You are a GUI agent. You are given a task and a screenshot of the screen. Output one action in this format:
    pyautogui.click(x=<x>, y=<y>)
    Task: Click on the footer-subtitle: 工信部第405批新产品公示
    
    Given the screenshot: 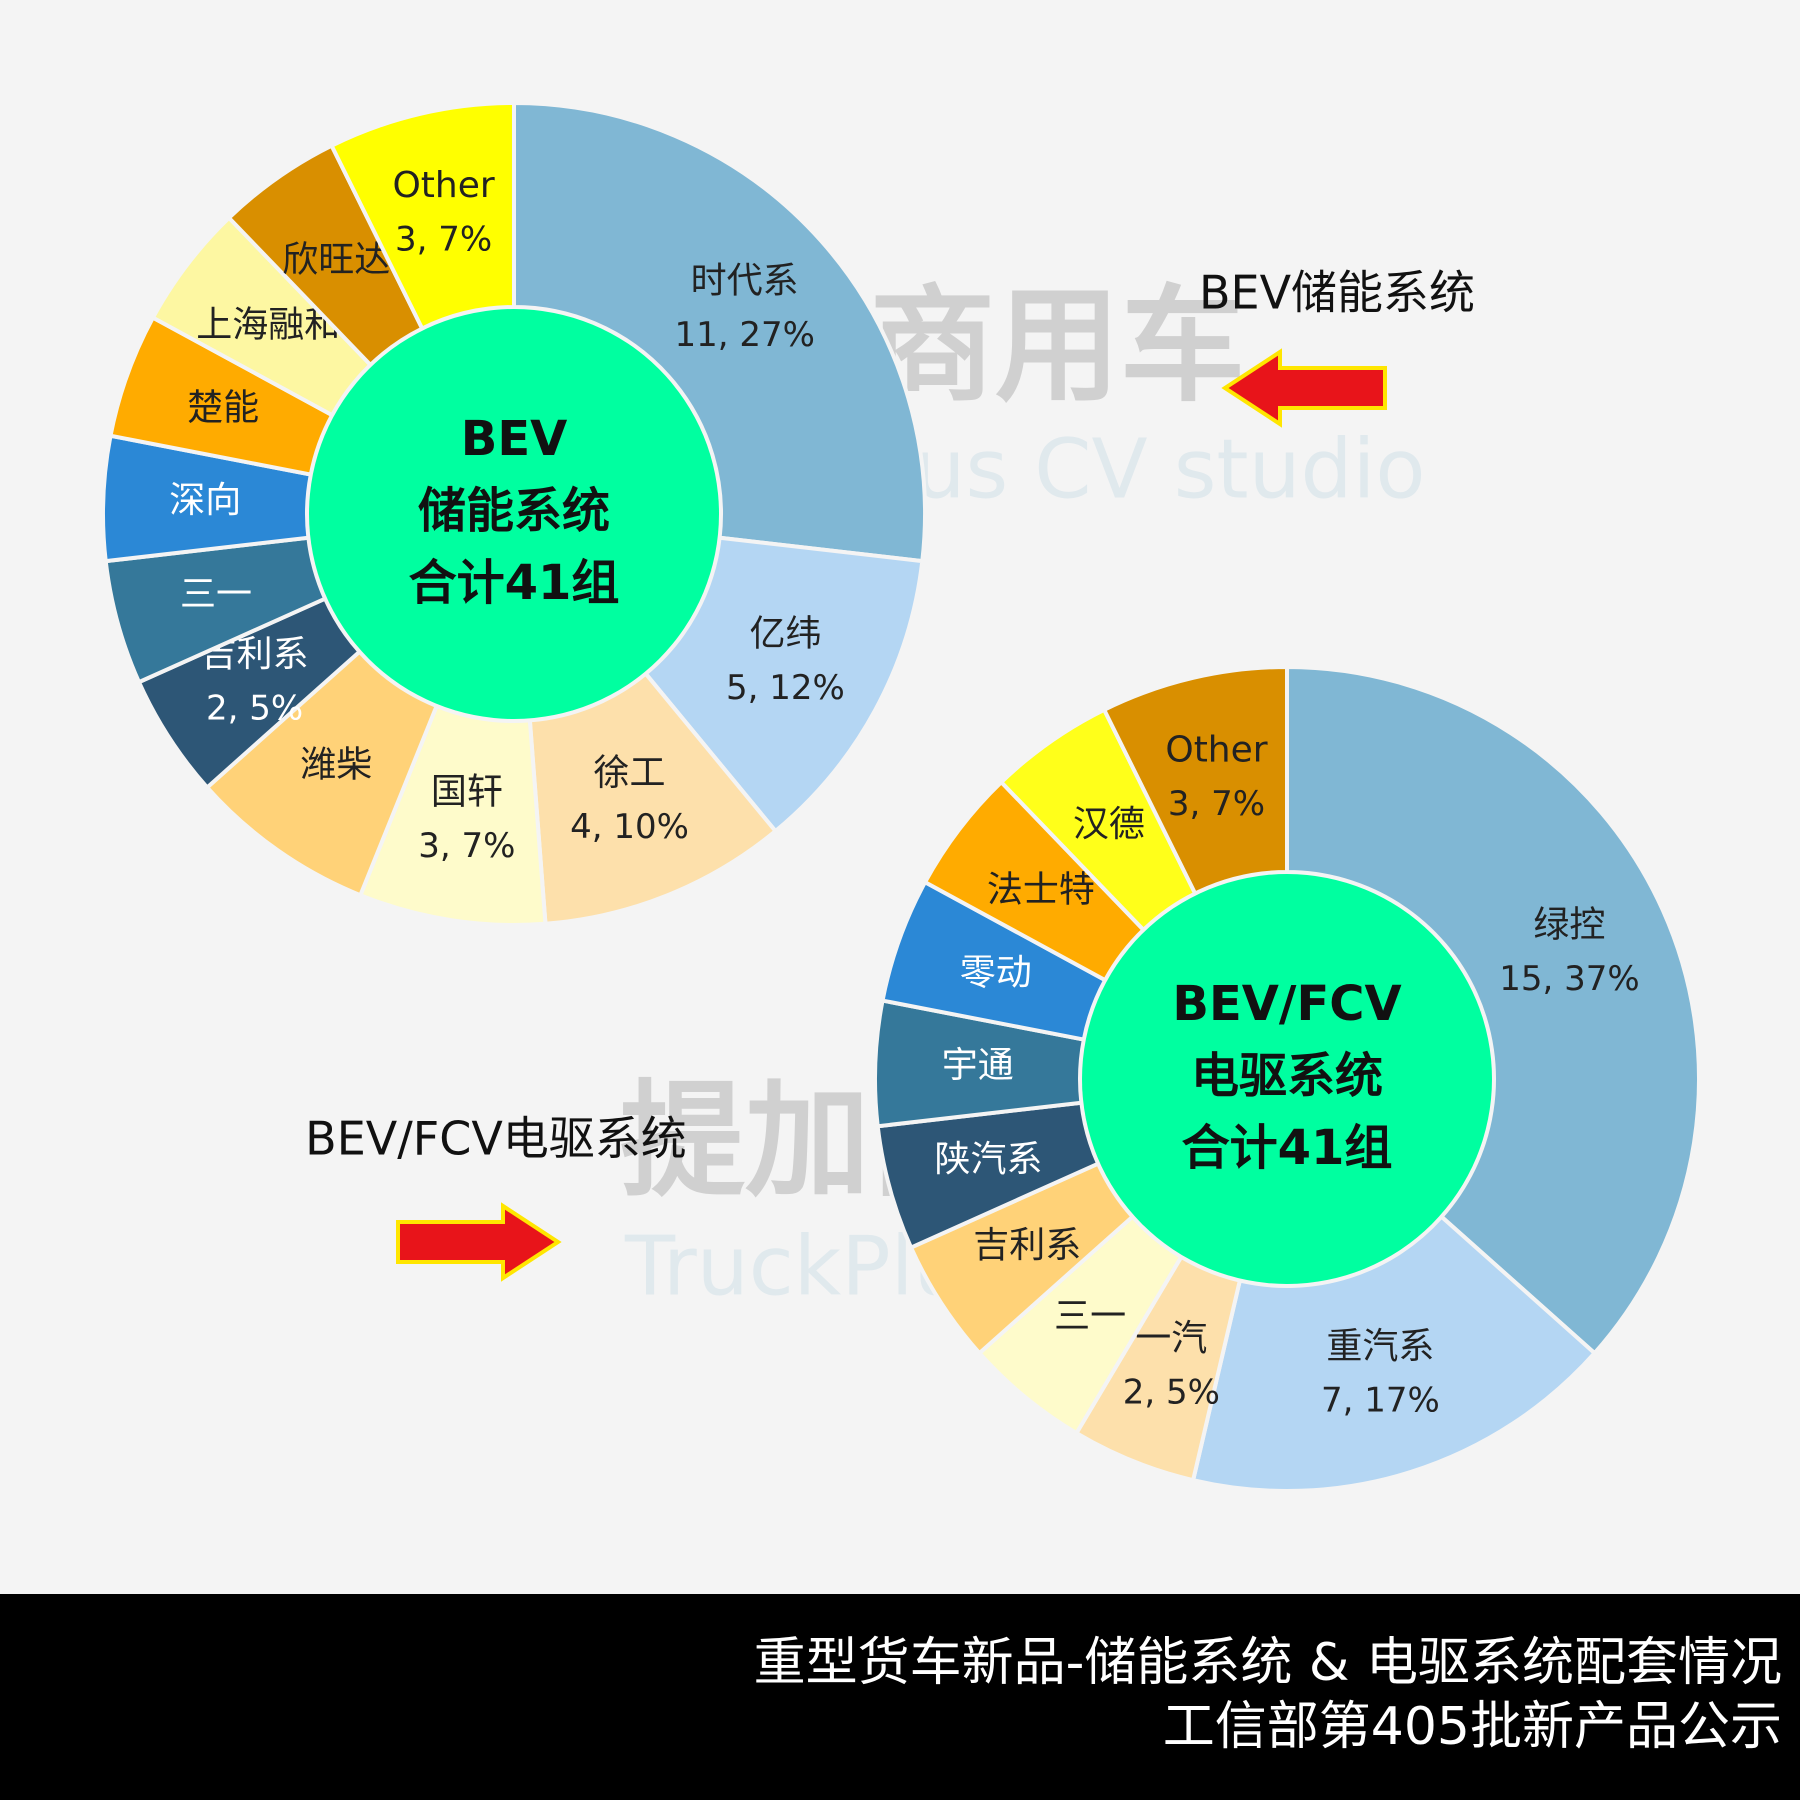 What is the action you would take?
    pyautogui.click(x=1472, y=1727)
    